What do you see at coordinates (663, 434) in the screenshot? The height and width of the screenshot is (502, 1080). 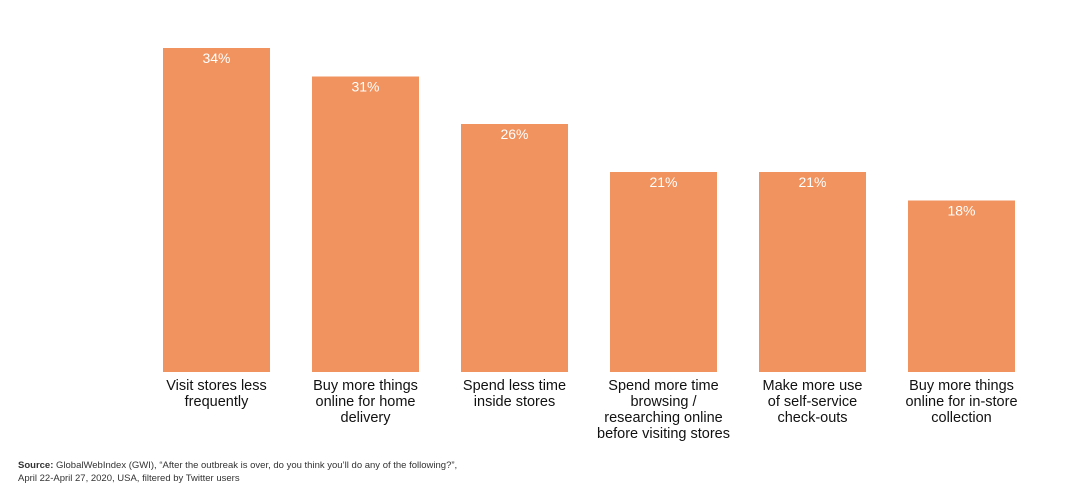 I see `category-label-4-line-4: before visiting stores` at bounding box center [663, 434].